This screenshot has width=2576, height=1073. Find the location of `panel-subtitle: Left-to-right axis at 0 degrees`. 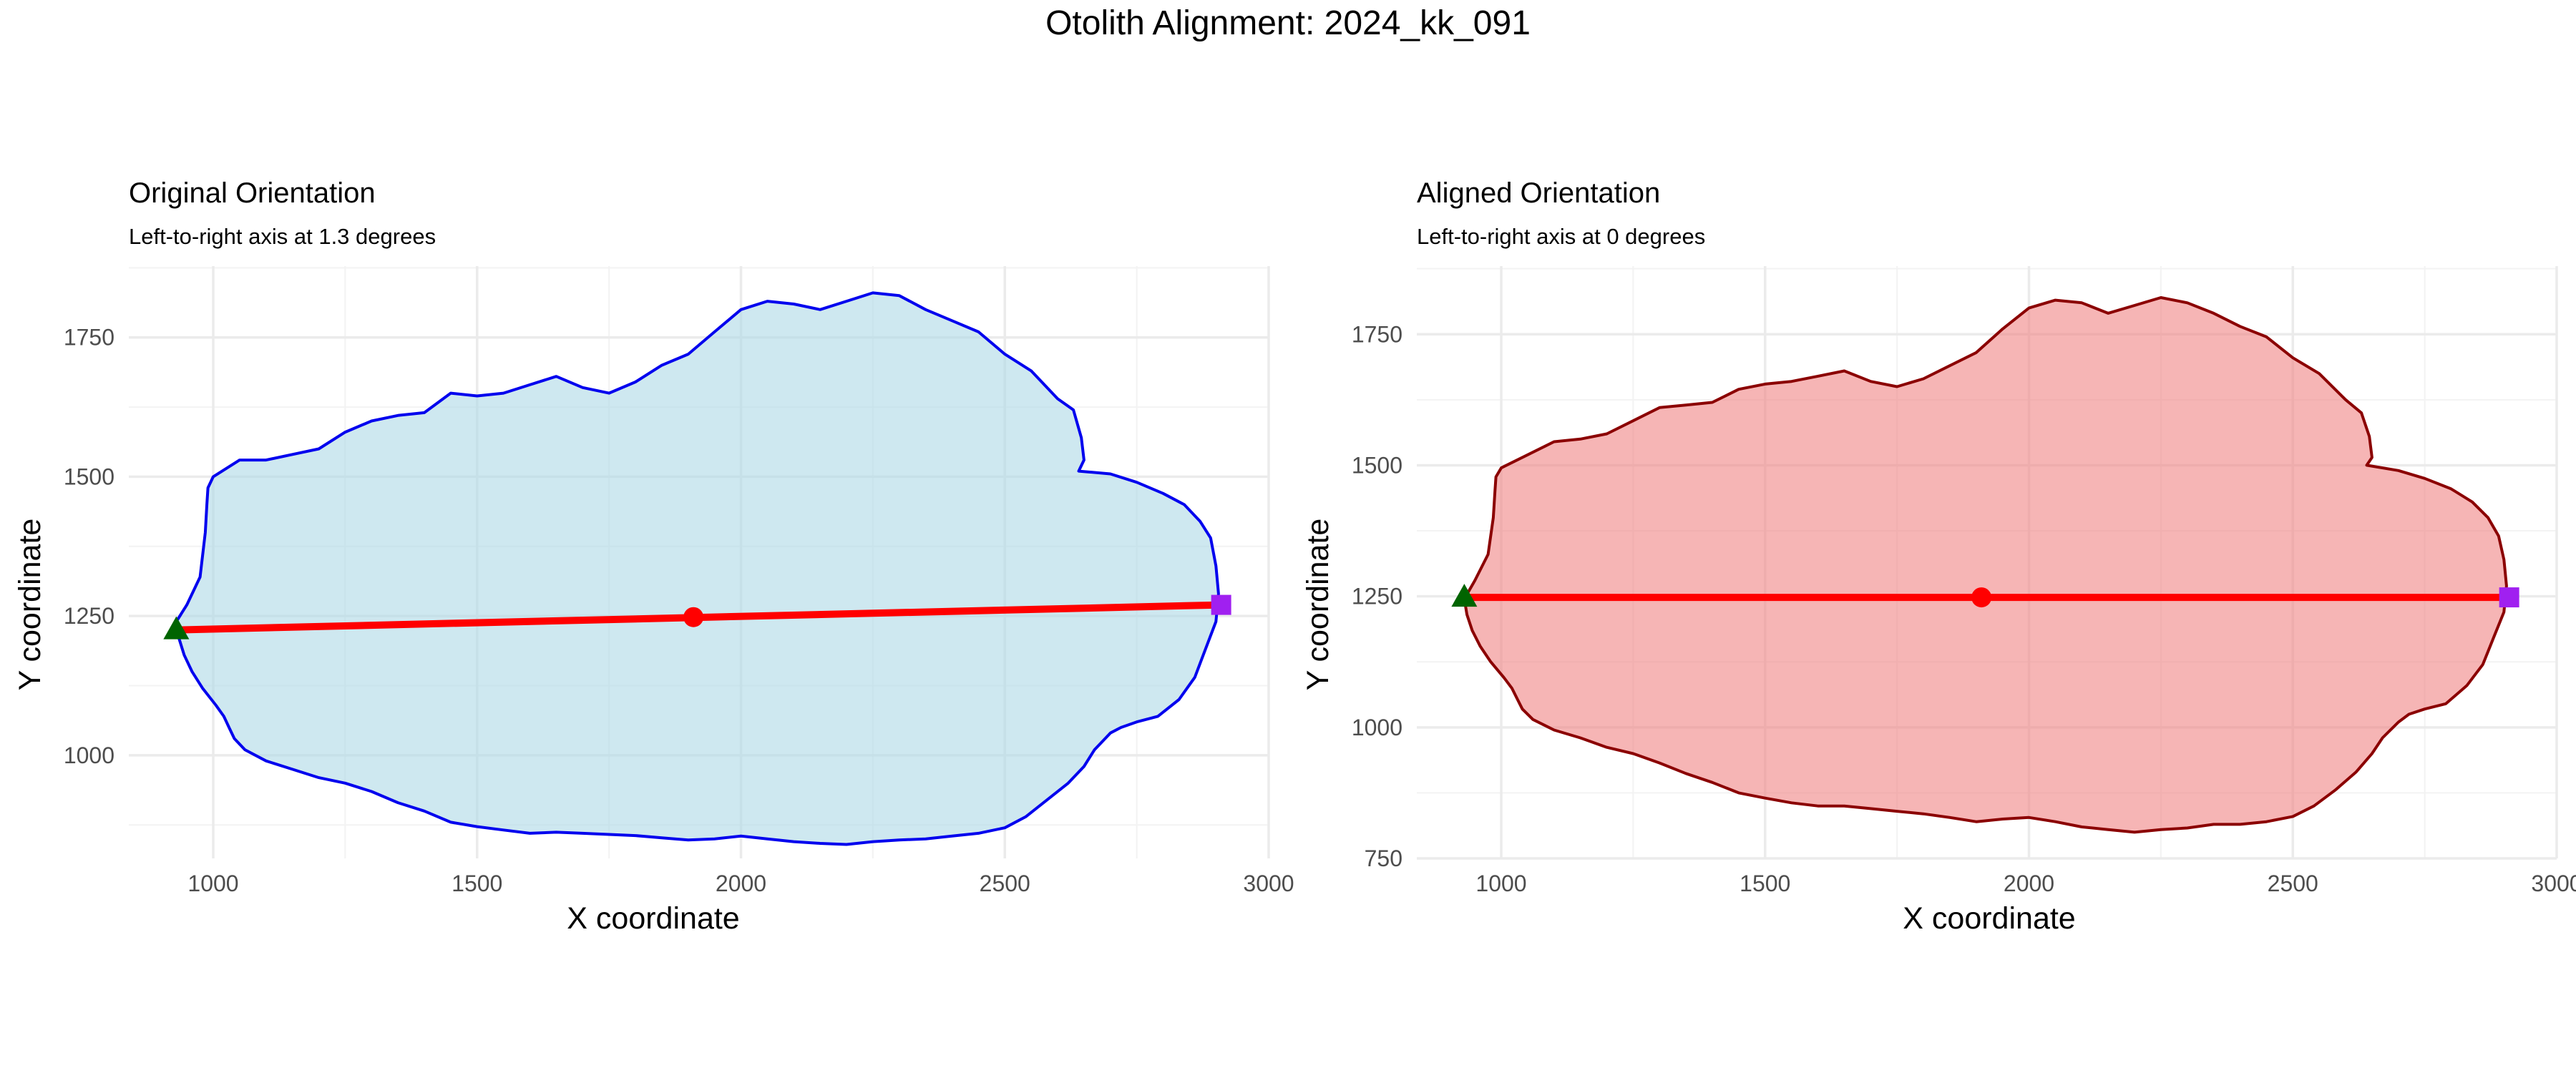

panel-subtitle: Left-to-right axis at 0 degrees is located at coordinates (1561, 237).